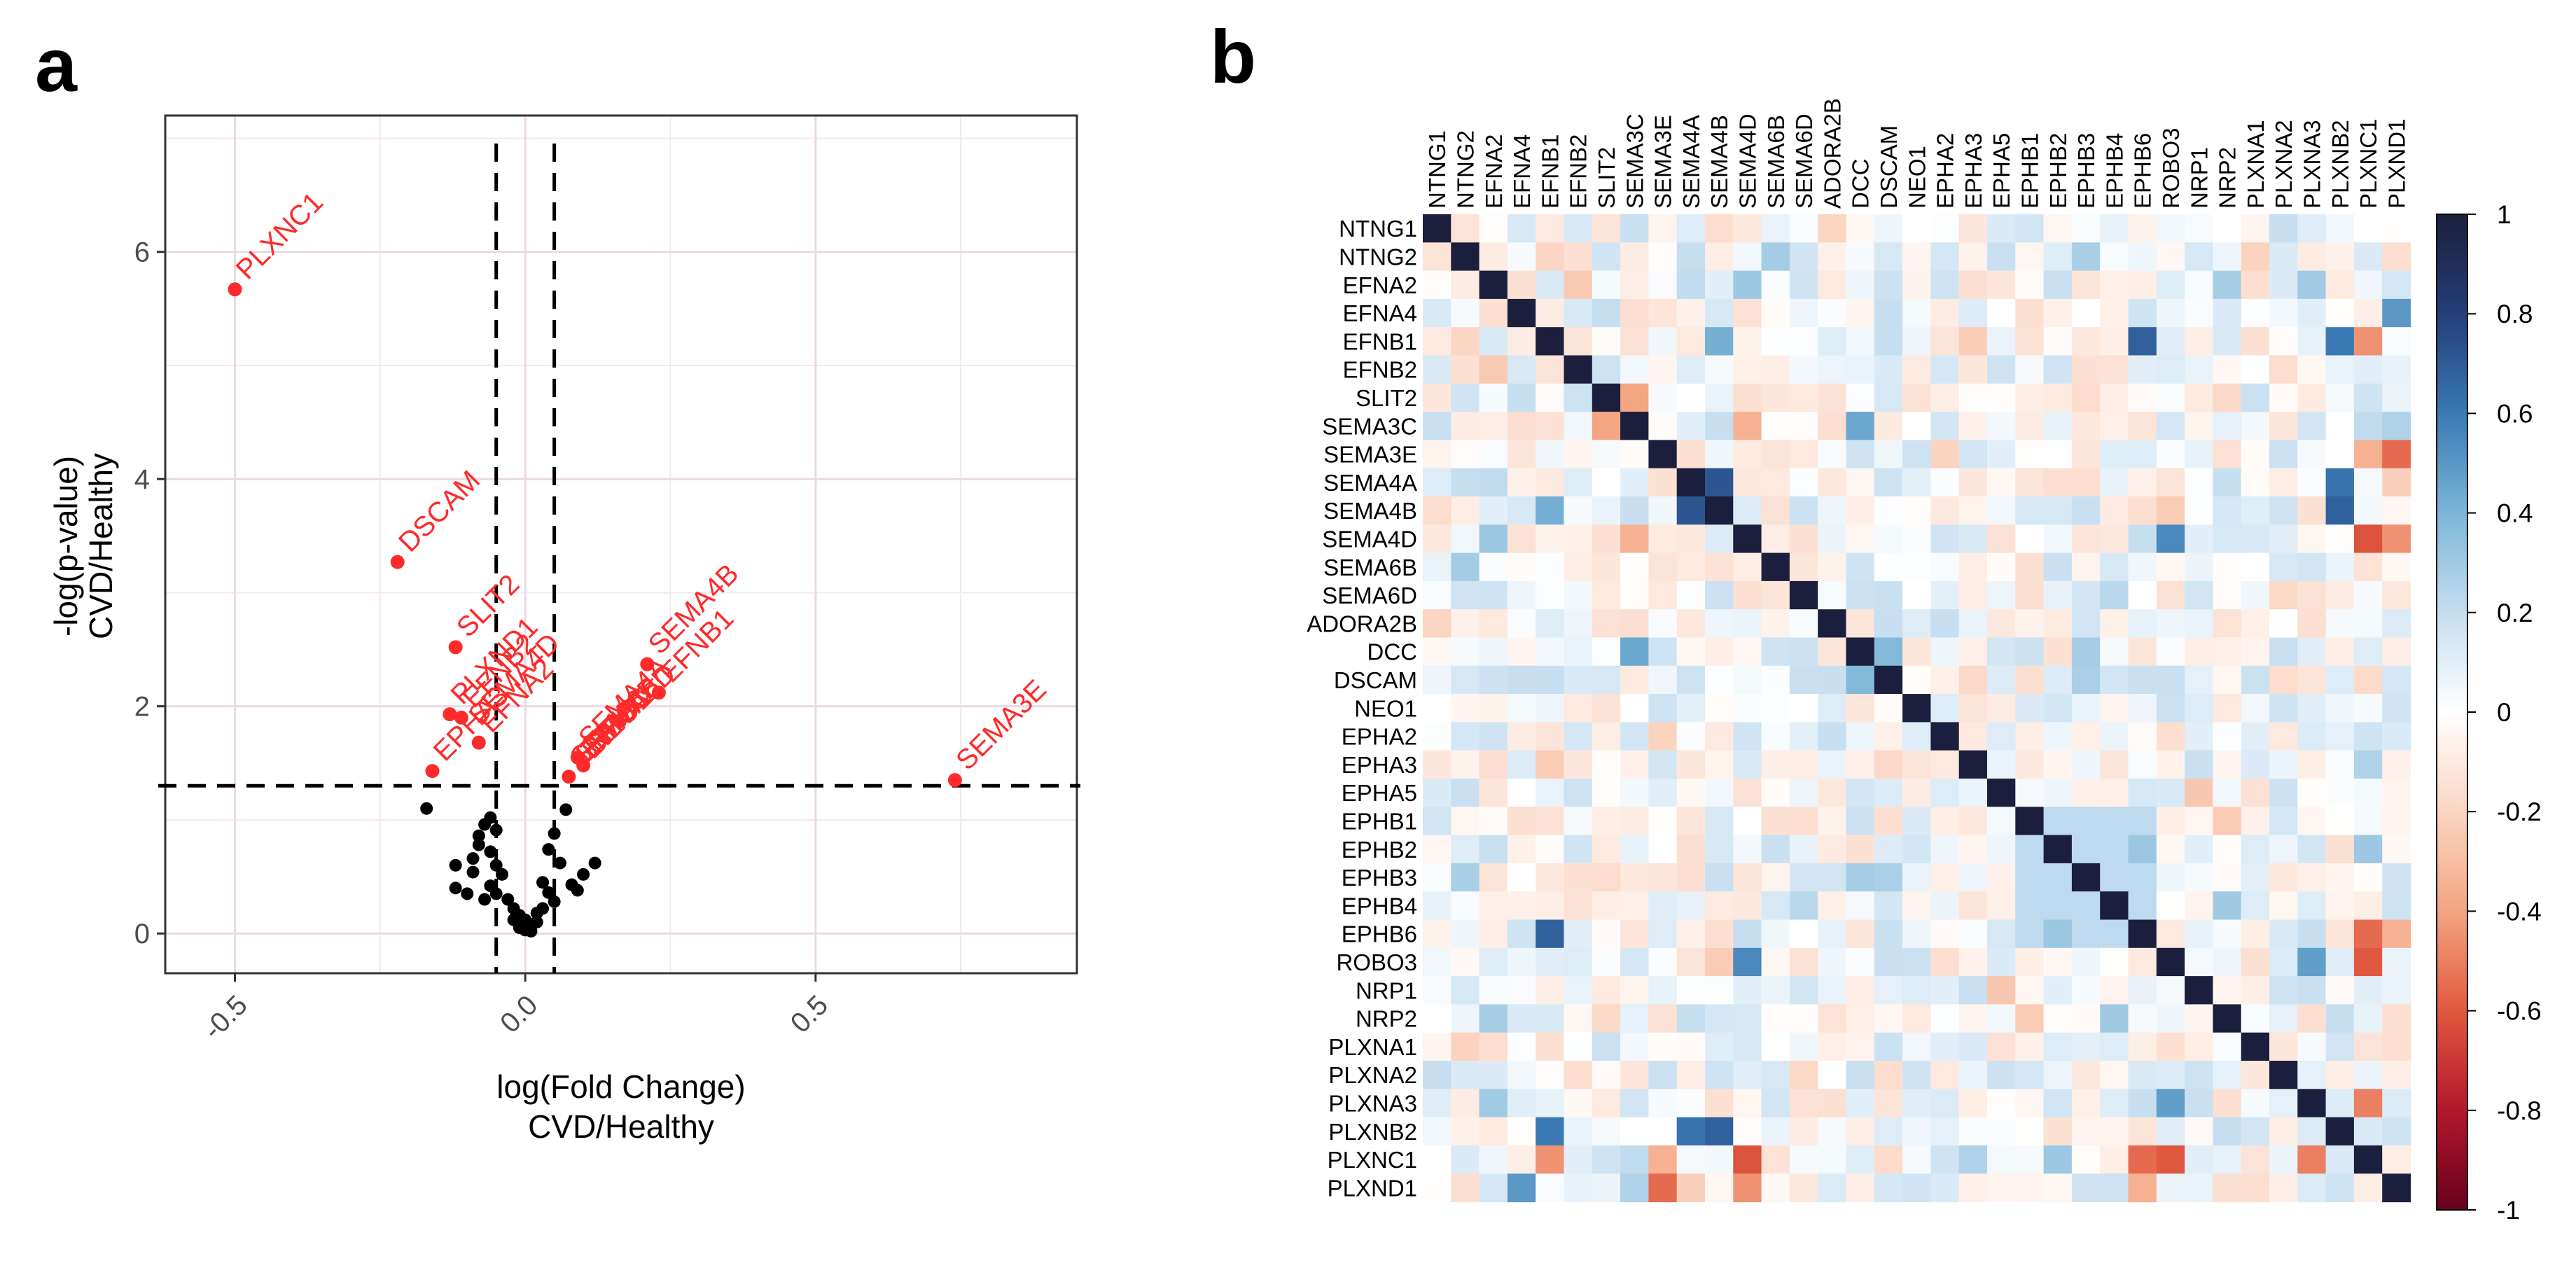 This screenshot has width=2576, height=1261. I want to click on cell-dcc-epha5, so click(2001, 652).